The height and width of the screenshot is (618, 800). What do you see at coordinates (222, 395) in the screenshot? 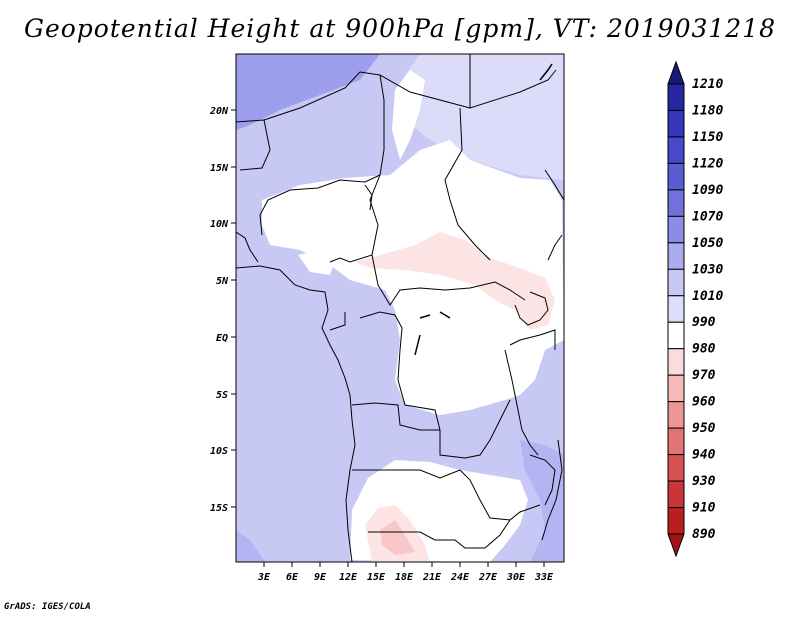
I see `lat-label: 5S` at bounding box center [222, 395].